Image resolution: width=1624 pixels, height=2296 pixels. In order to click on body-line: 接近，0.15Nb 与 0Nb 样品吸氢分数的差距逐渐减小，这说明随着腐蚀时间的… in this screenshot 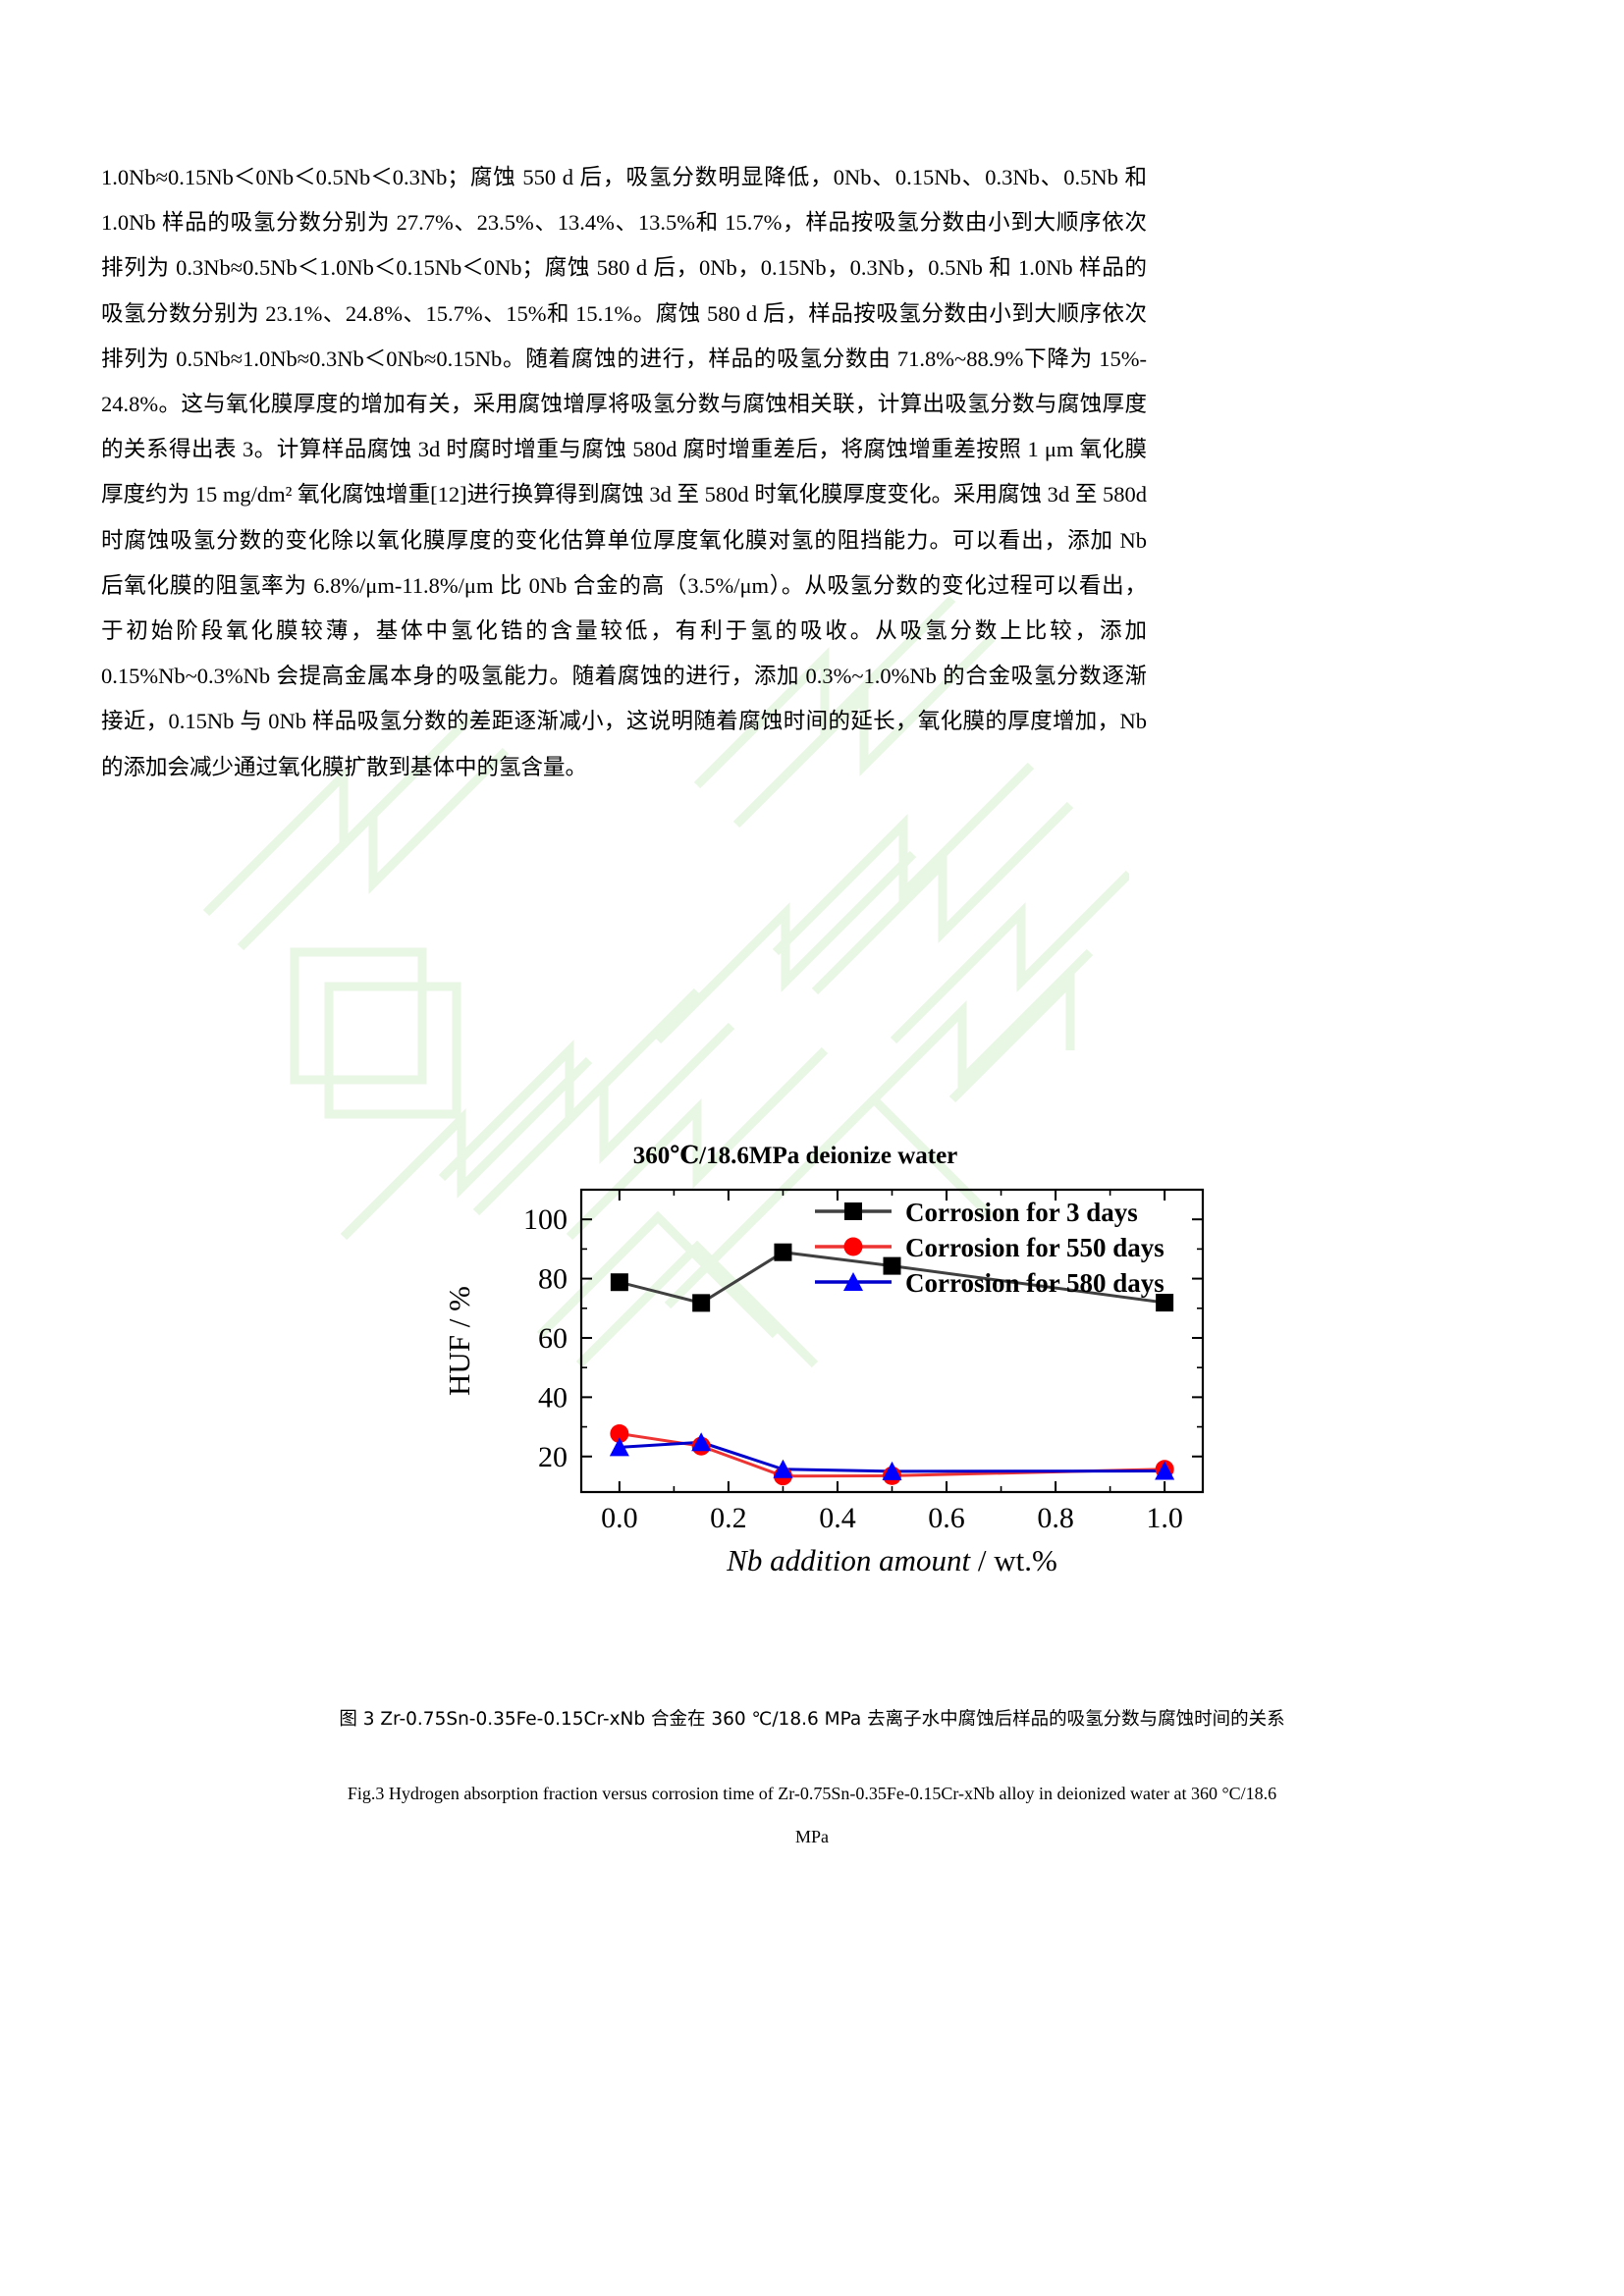, I will do `click(624, 722)`.